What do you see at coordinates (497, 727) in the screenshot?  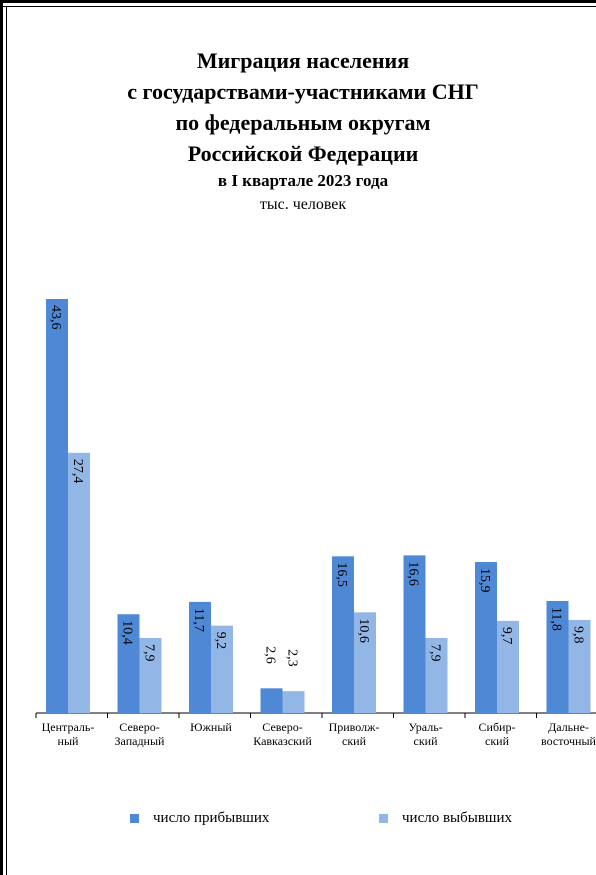 I see `category-label: Сибир-` at bounding box center [497, 727].